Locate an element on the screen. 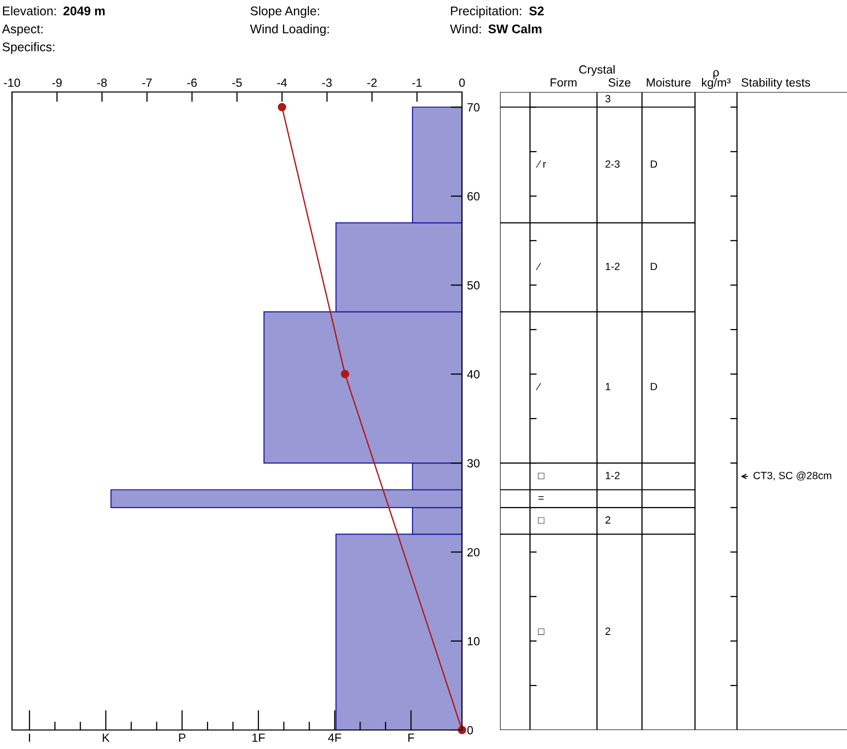 The image size is (847, 749). x-tick-label: -4 is located at coordinates (282, 82).